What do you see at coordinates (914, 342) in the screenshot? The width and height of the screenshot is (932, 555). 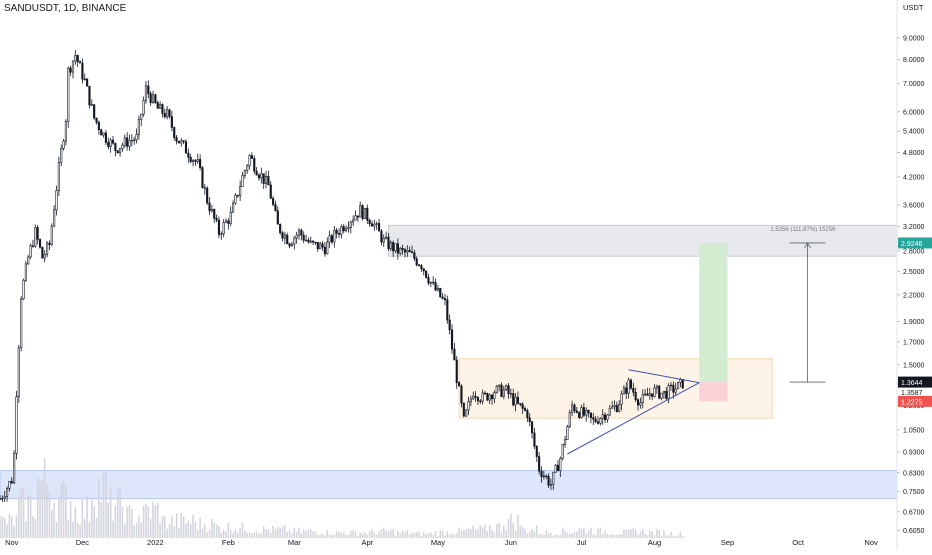 I see `y-tick-label: 1.7000` at bounding box center [914, 342].